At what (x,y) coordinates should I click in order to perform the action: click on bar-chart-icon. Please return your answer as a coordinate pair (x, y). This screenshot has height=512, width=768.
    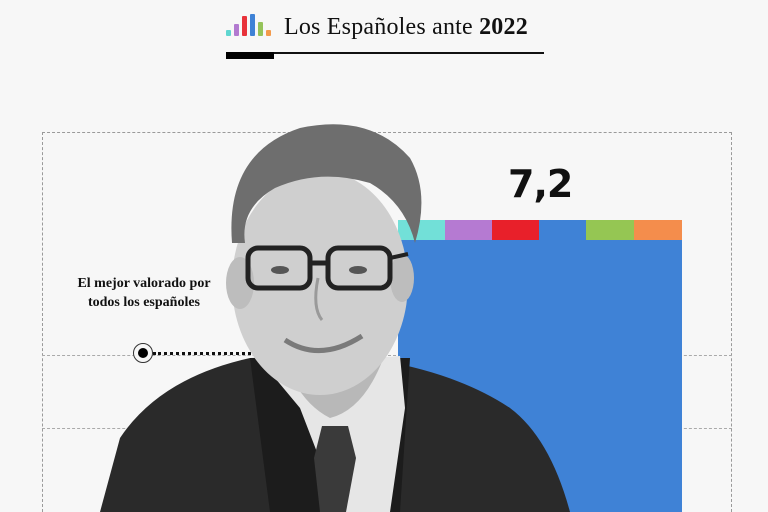
    Looking at the image, I should click on (252, 25).